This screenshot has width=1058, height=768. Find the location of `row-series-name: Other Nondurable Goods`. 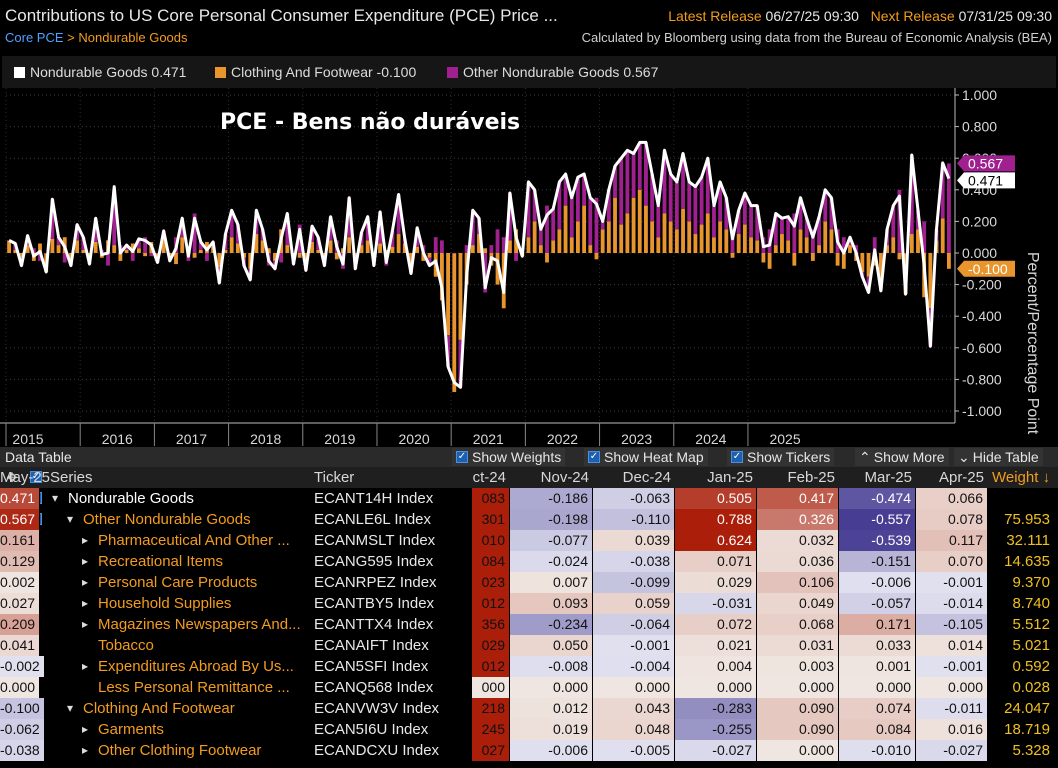

row-series-name: Other Nondurable Goods is located at coordinates (167, 519).